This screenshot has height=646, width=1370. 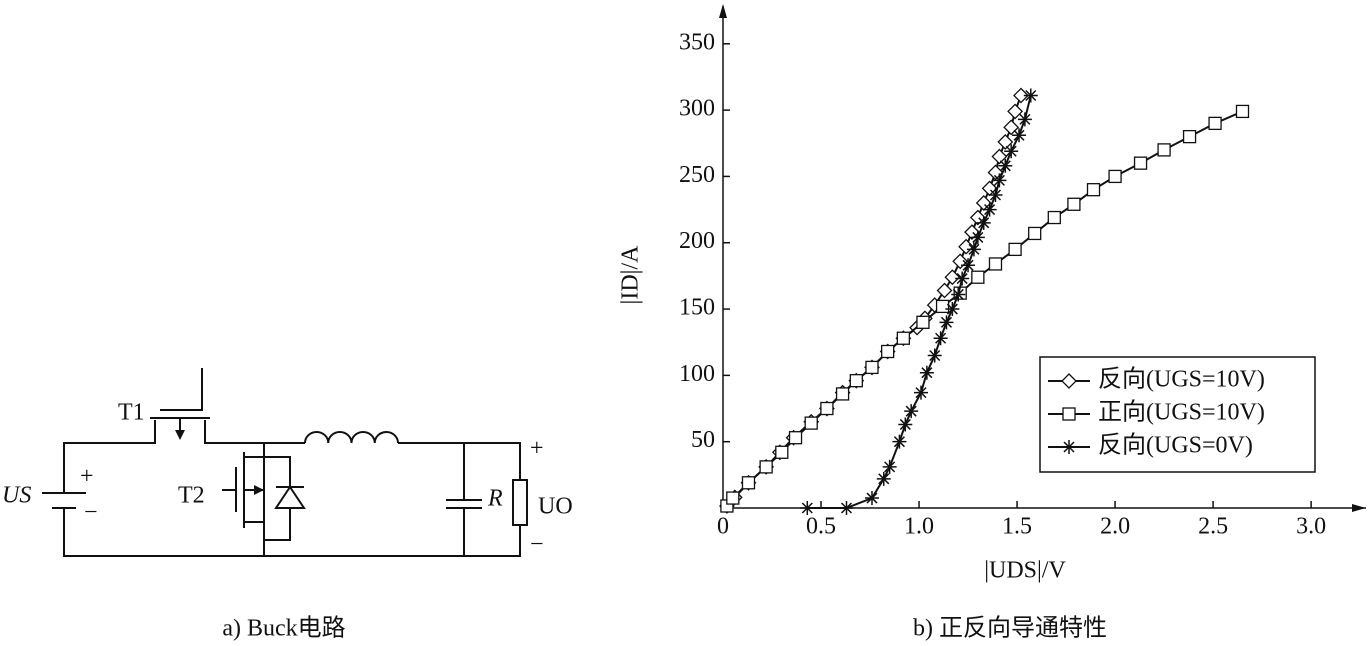 What do you see at coordinates (351, 437) in the screenshot?
I see `inductor` at bounding box center [351, 437].